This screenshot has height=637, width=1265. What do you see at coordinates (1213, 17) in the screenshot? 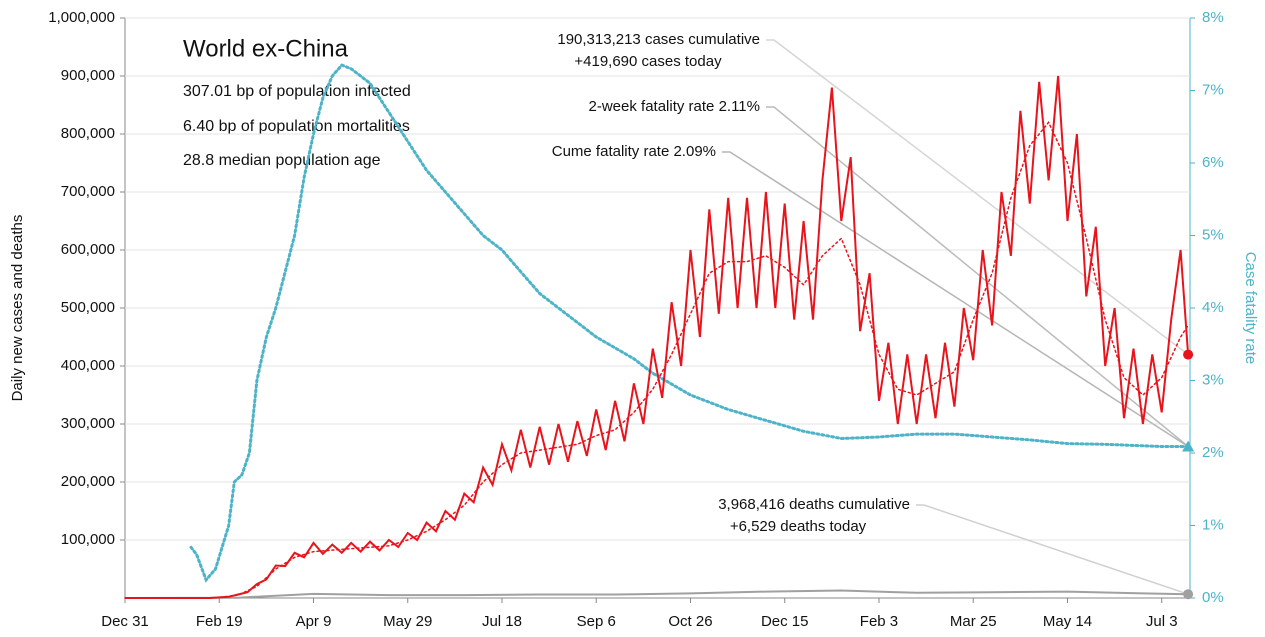
I see `y2-tick-label: 8%` at bounding box center [1213, 17].